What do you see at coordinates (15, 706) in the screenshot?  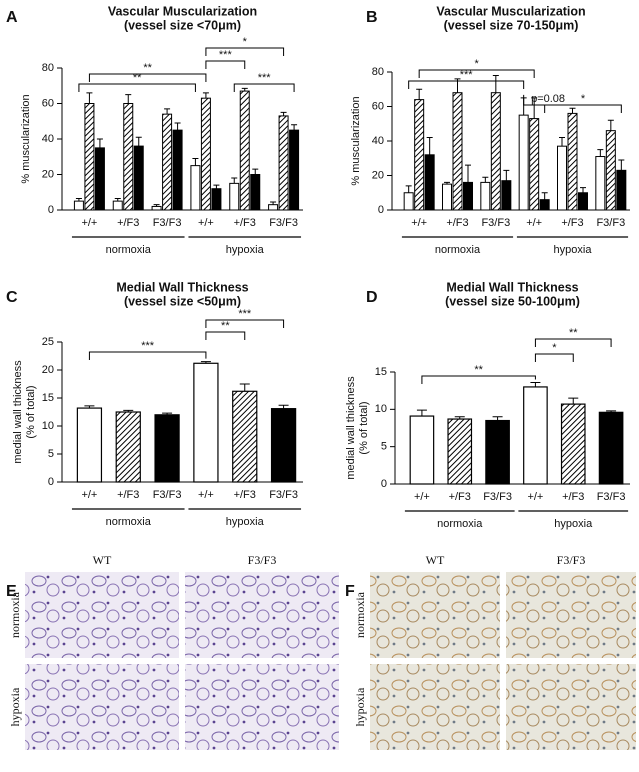 I see `row-label: hypoxia` at bounding box center [15, 706].